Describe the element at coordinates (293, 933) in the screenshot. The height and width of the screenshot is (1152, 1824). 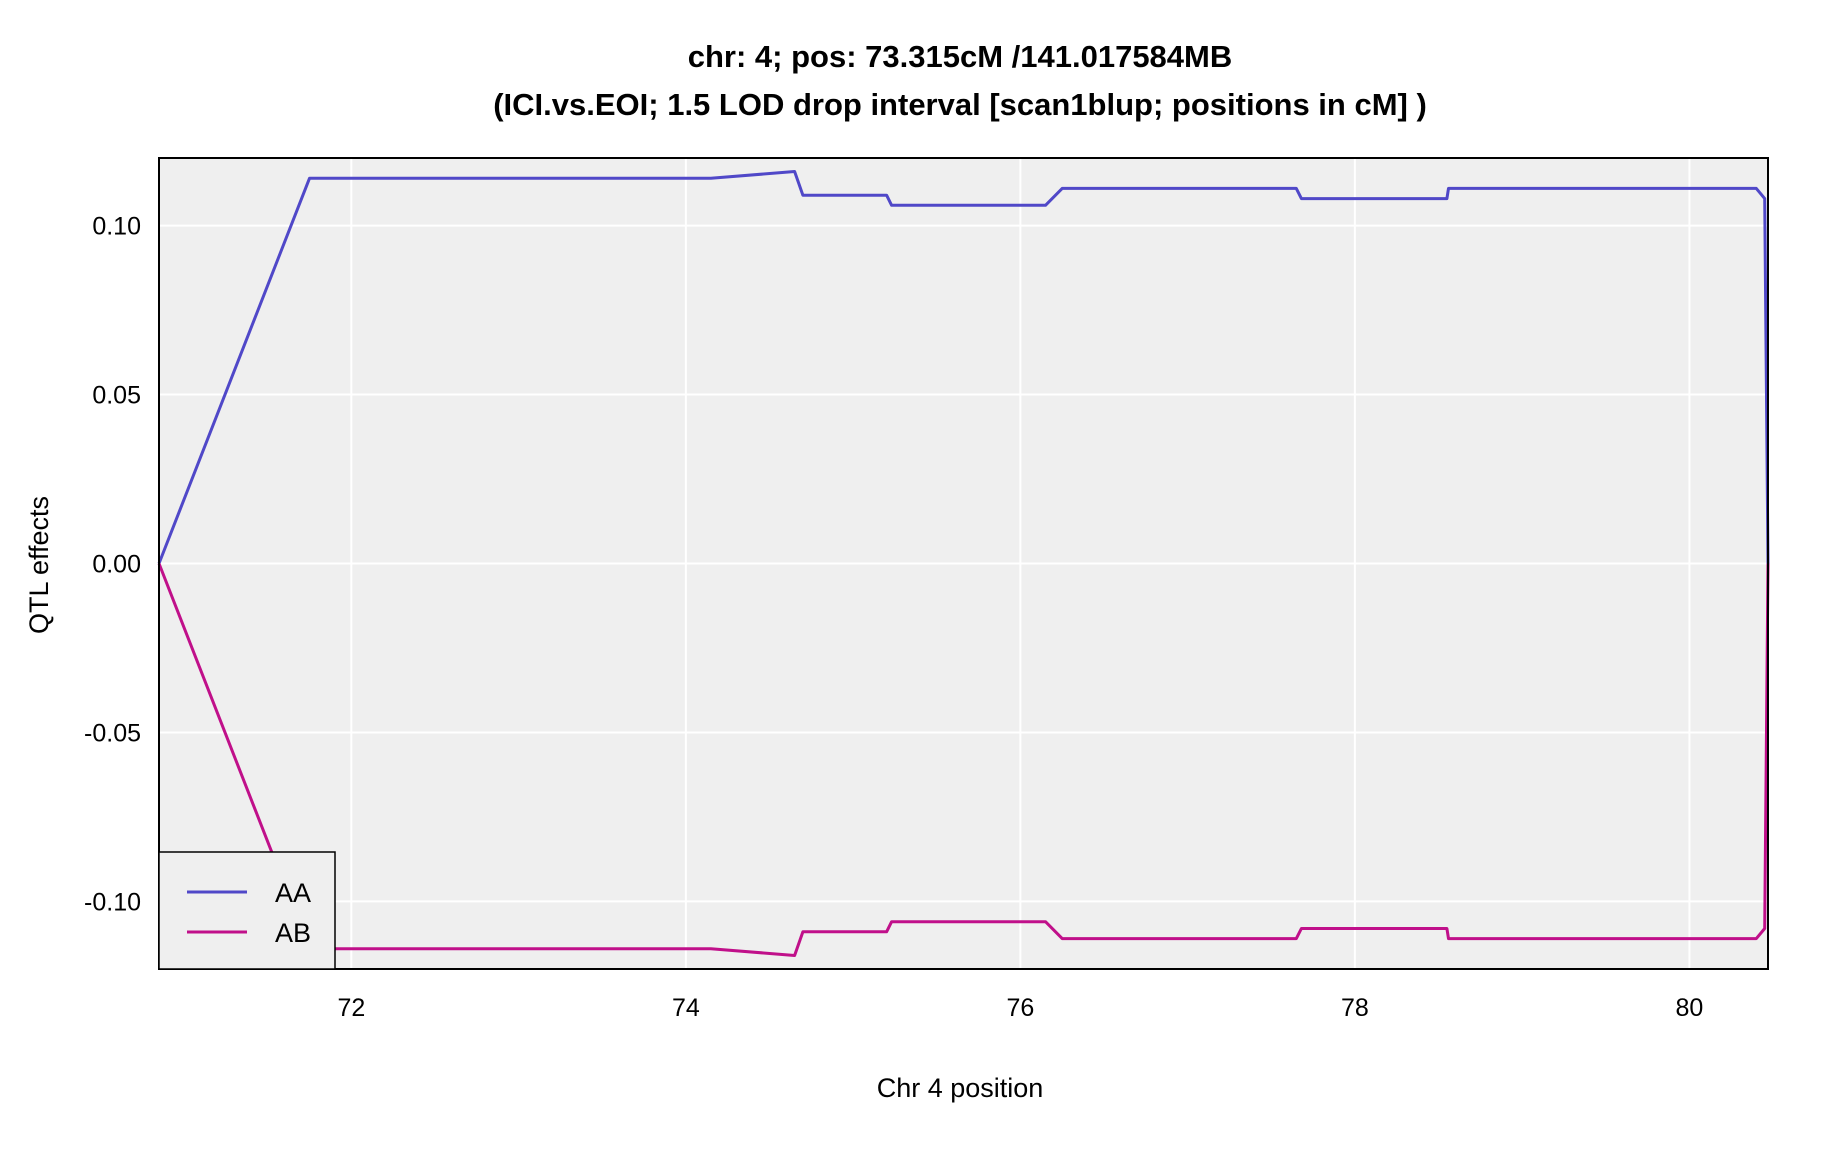
I see `legend-label-ab: AB` at that location.